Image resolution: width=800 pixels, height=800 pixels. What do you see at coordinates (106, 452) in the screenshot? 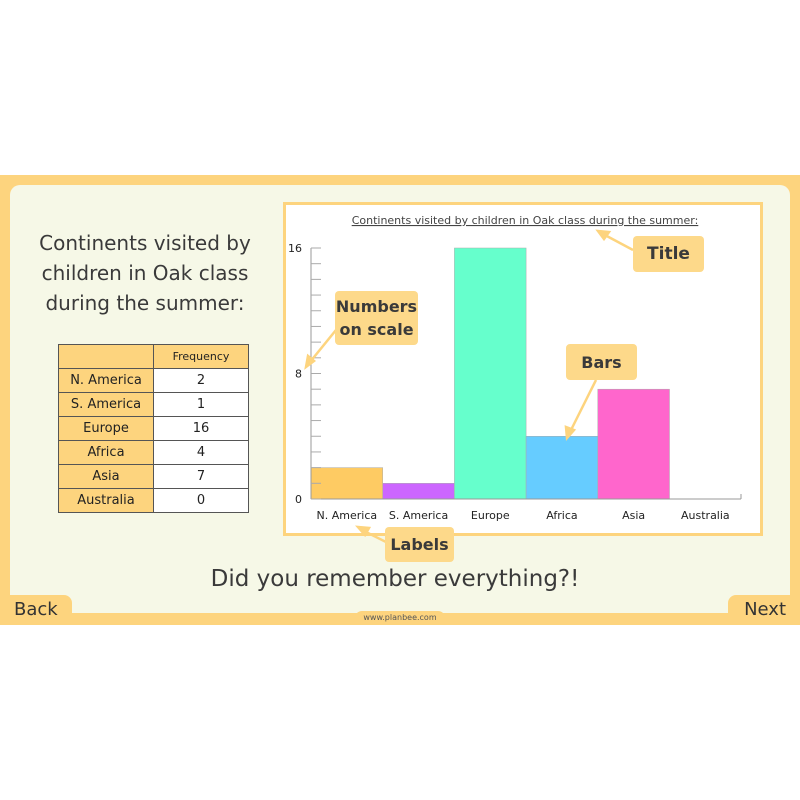
I see `row-label: Africa` at bounding box center [106, 452].